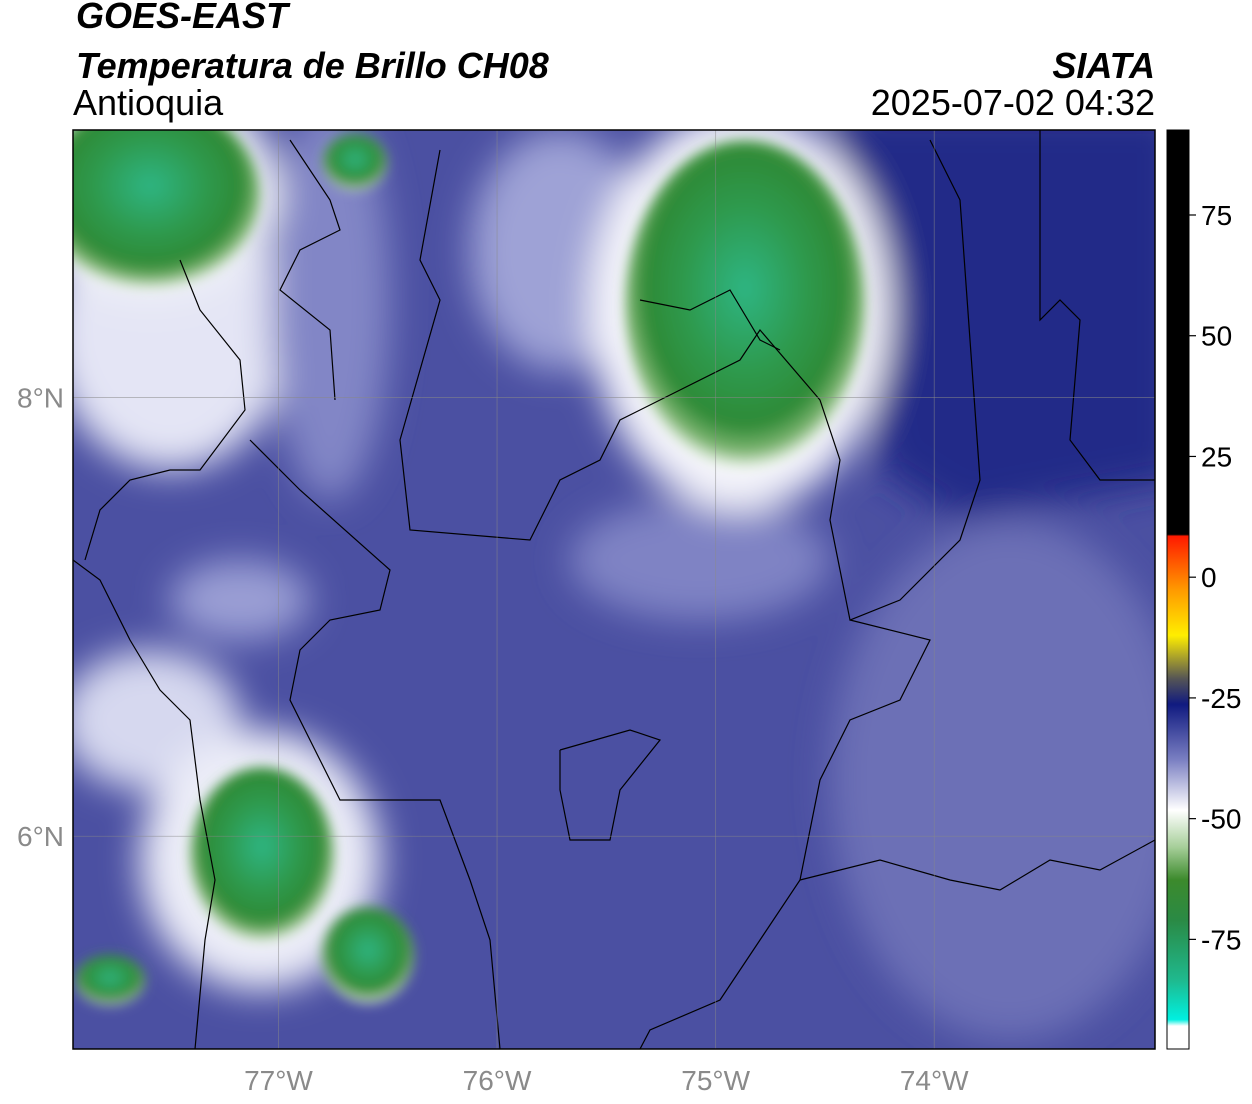 The height and width of the screenshot is (1104, 1252). What do you see at coordinates (183, 18) in the screenshot?
I see `title: GOES-EAST` at bounding box center [183, 18].